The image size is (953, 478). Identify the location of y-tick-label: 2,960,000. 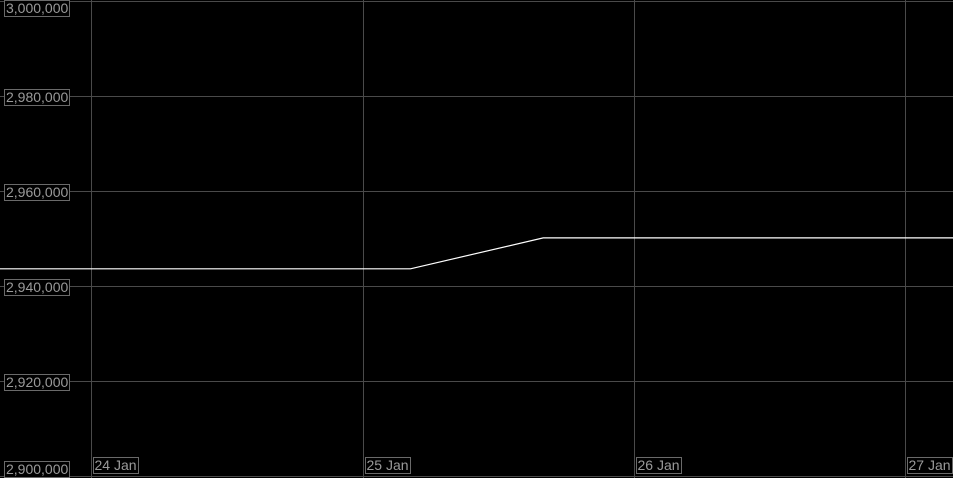
(37, 192).